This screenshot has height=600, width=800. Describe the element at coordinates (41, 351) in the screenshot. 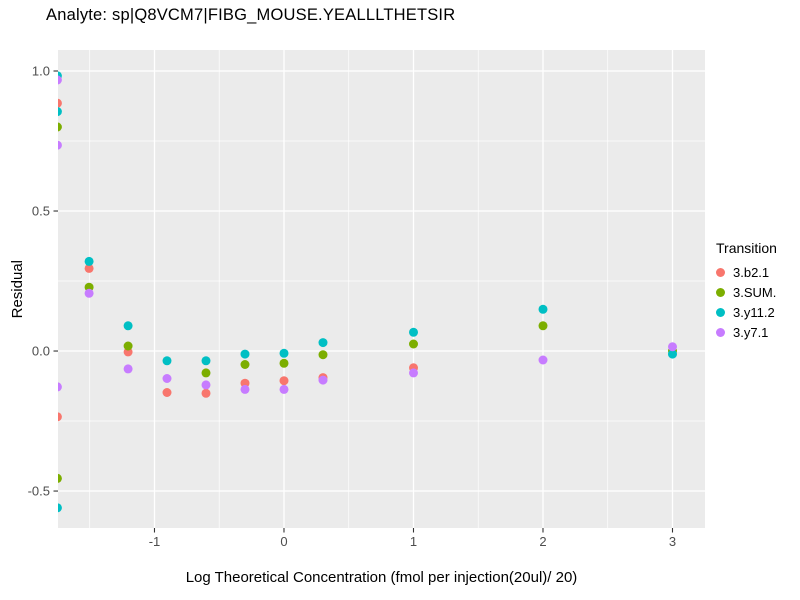

I see `y-tick-label: 0.0` at that location.